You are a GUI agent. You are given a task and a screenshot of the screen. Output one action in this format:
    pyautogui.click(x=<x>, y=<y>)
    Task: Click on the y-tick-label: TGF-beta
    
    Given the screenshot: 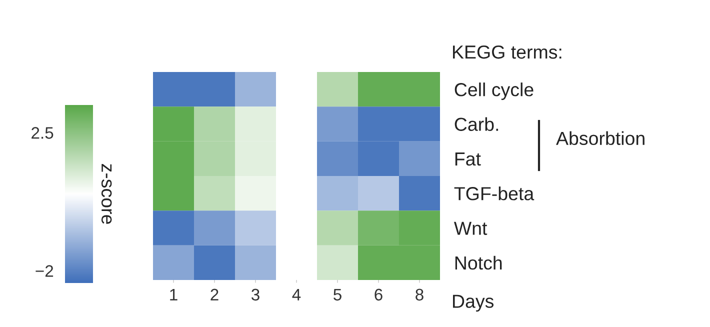 What is the action you would take?
    pyautogui.click(x=494, y=193)
    